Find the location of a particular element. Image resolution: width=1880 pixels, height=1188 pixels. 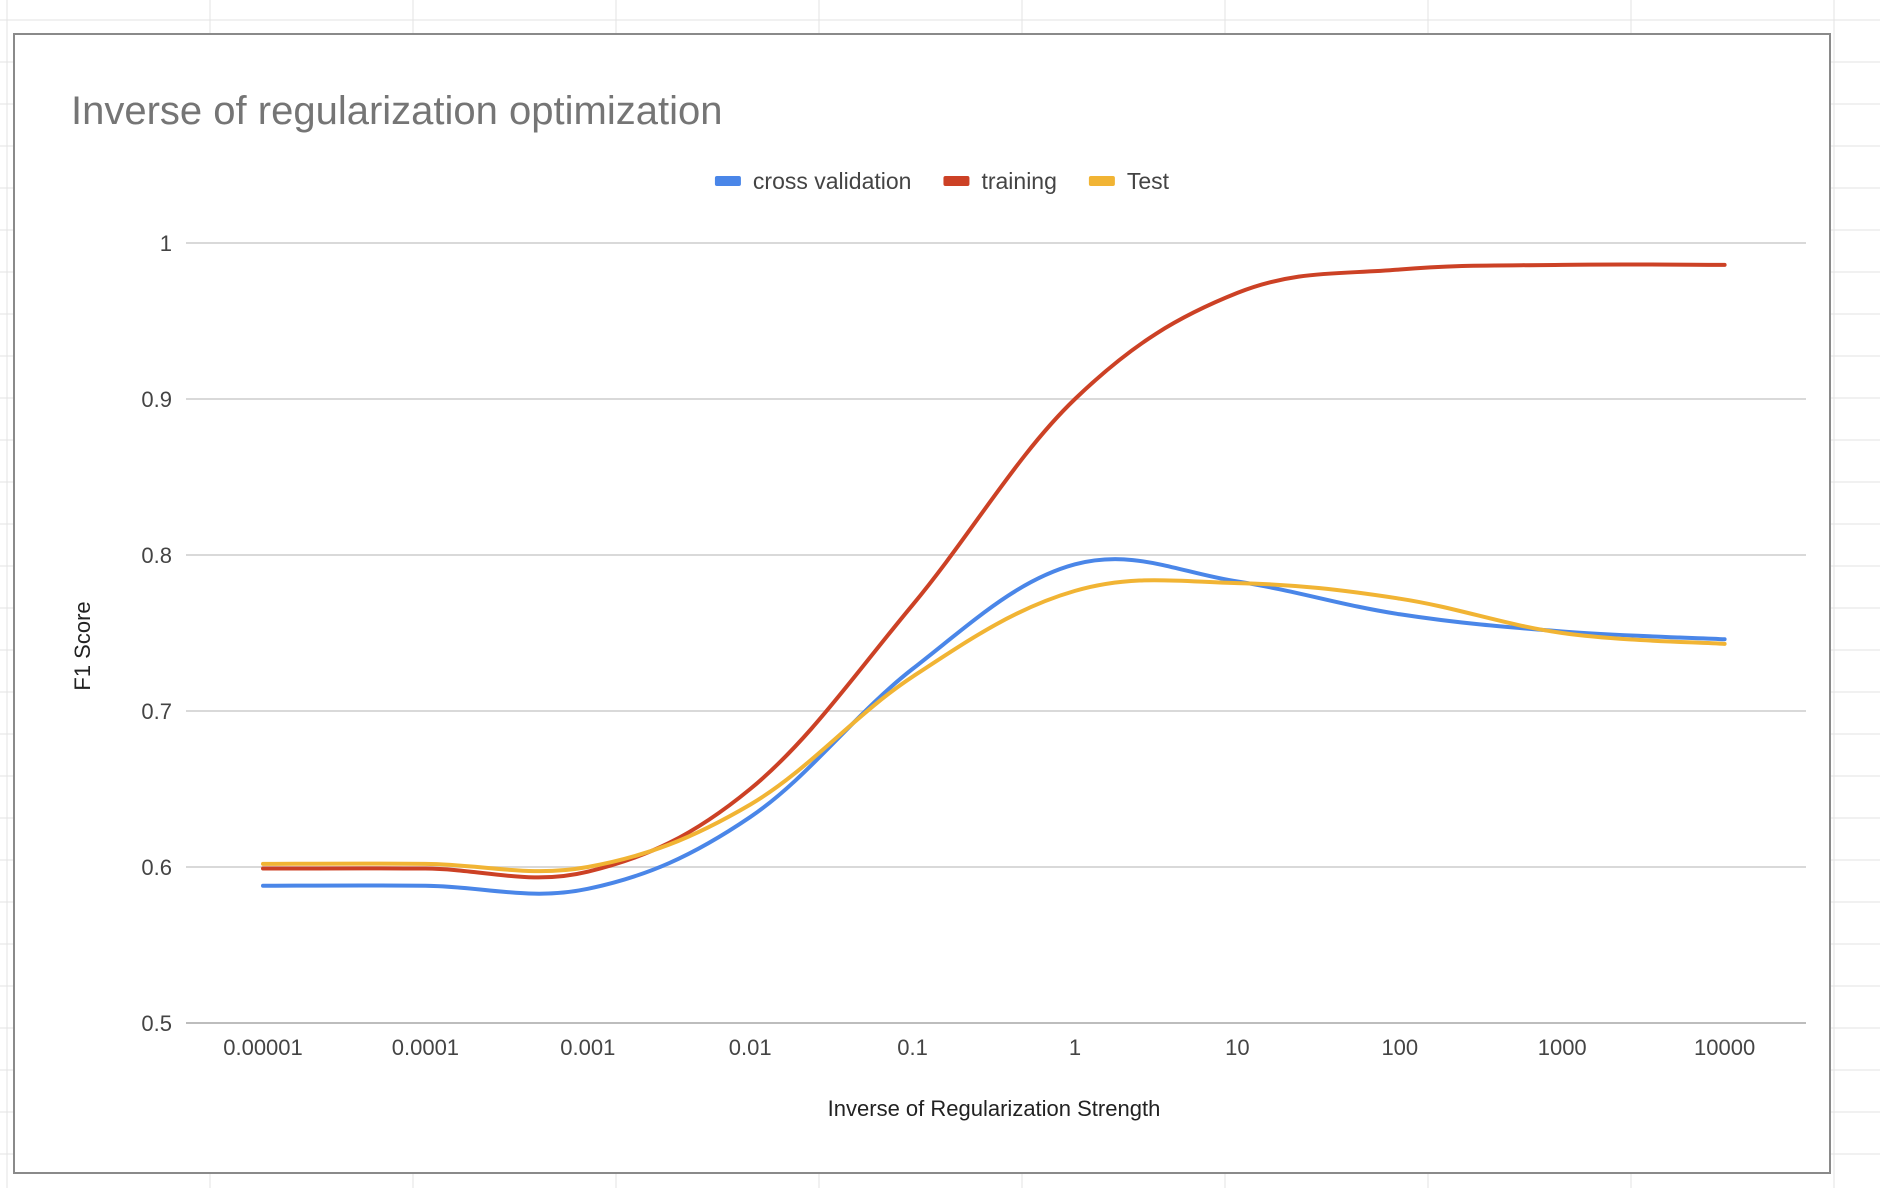

legend-item-training: training is located at coordinates (1000, 181).